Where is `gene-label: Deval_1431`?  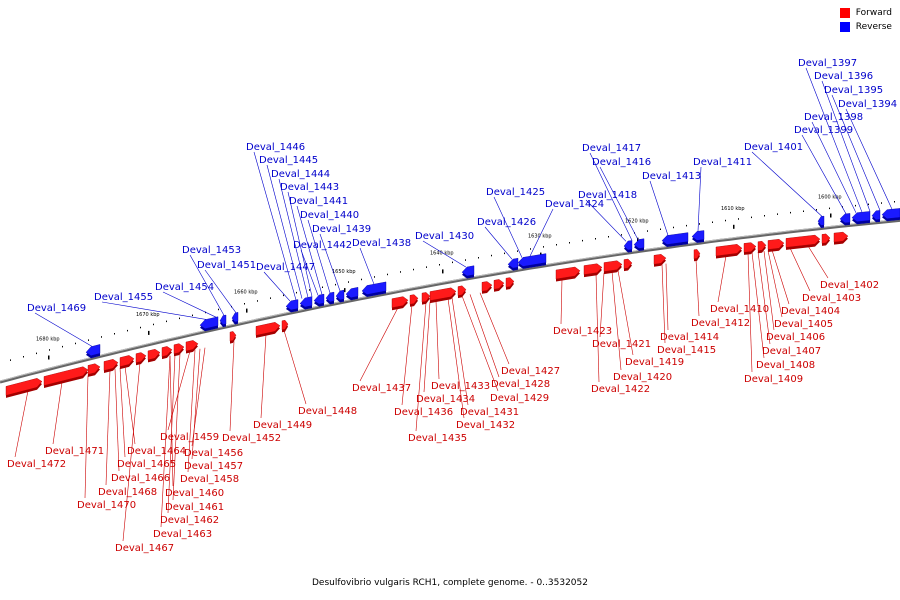
gene-label: Deval_1431 is located at coordinates (489, 412).